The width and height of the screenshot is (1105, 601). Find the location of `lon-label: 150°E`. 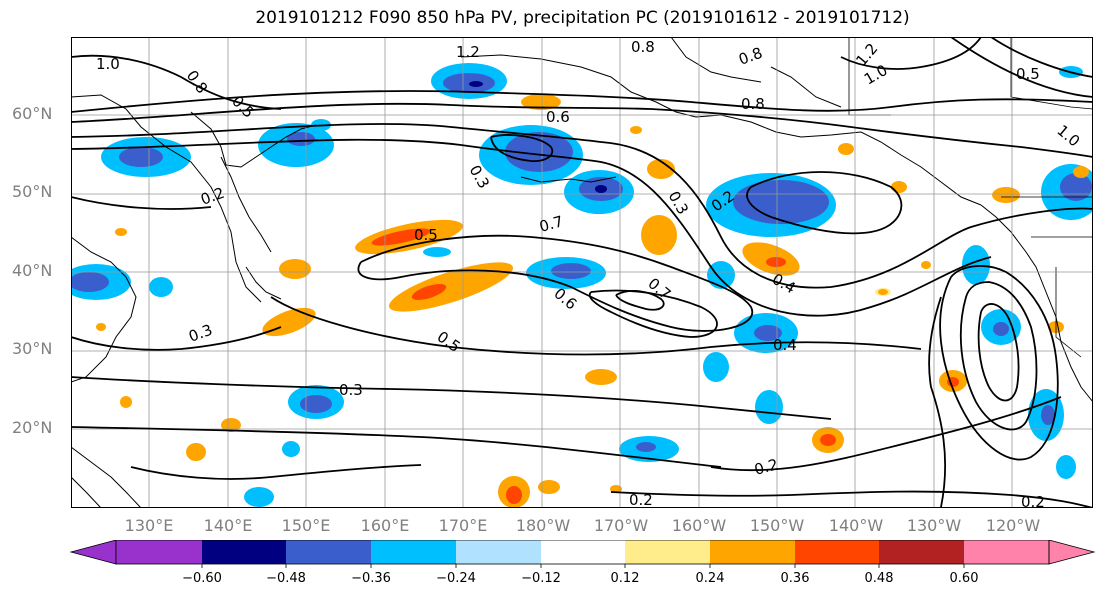

lon-label: 150°E is located at coordinates (306, 525).